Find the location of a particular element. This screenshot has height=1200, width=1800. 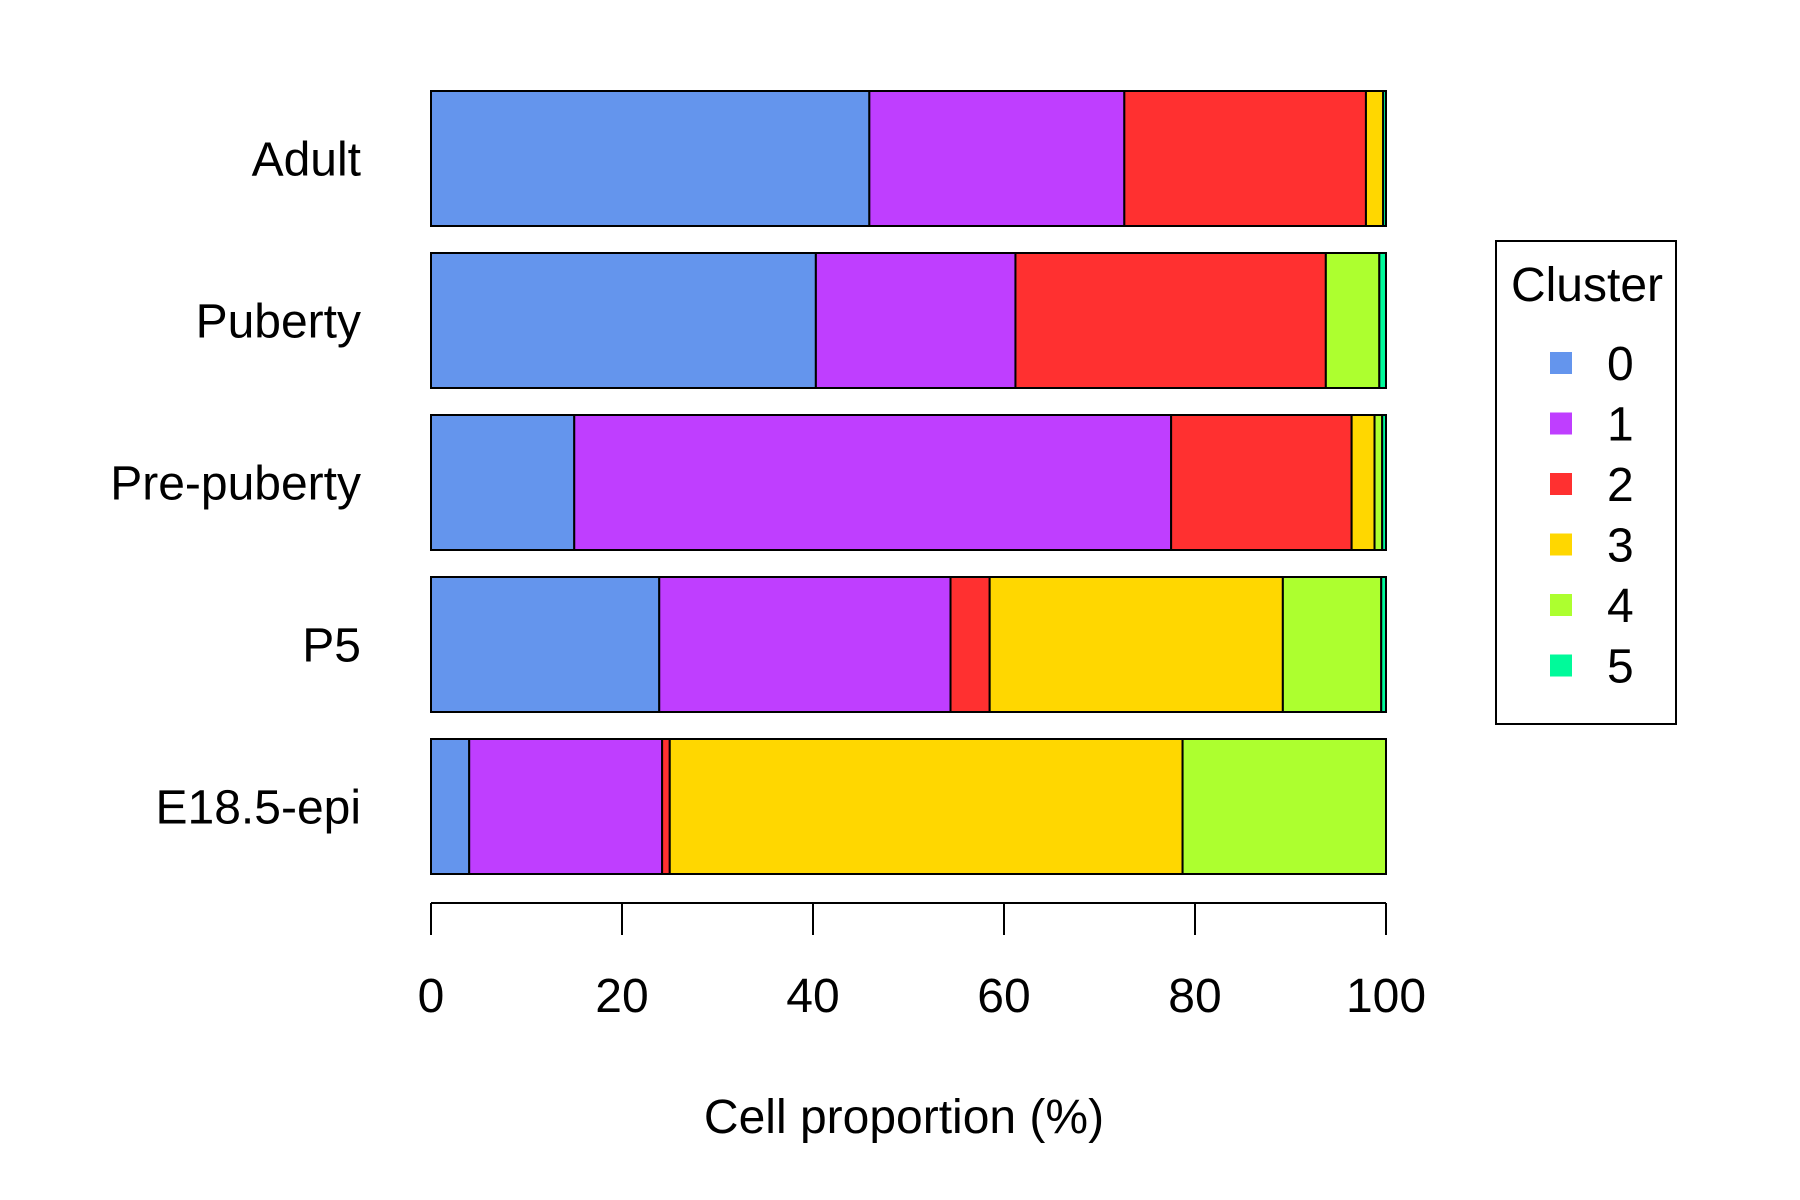

legend-label: 4 is located at coordinates (1620, 606).